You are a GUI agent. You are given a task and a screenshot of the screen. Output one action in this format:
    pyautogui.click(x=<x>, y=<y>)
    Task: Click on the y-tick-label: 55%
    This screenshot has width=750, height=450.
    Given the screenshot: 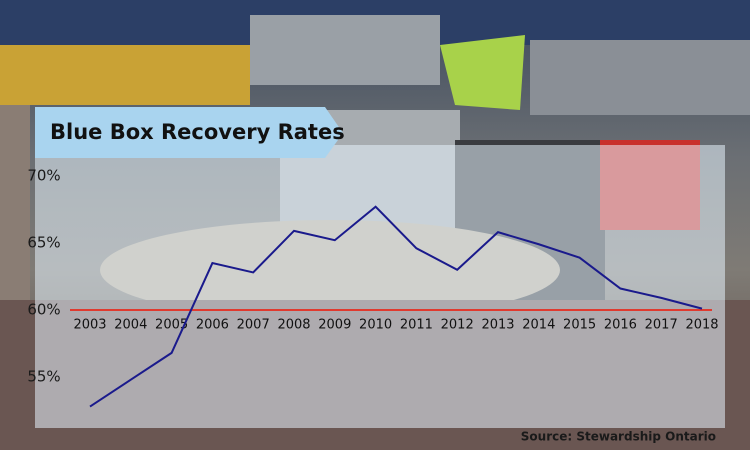 What is the action you would take?
    pyautogui.click(x=43, y=377)
    